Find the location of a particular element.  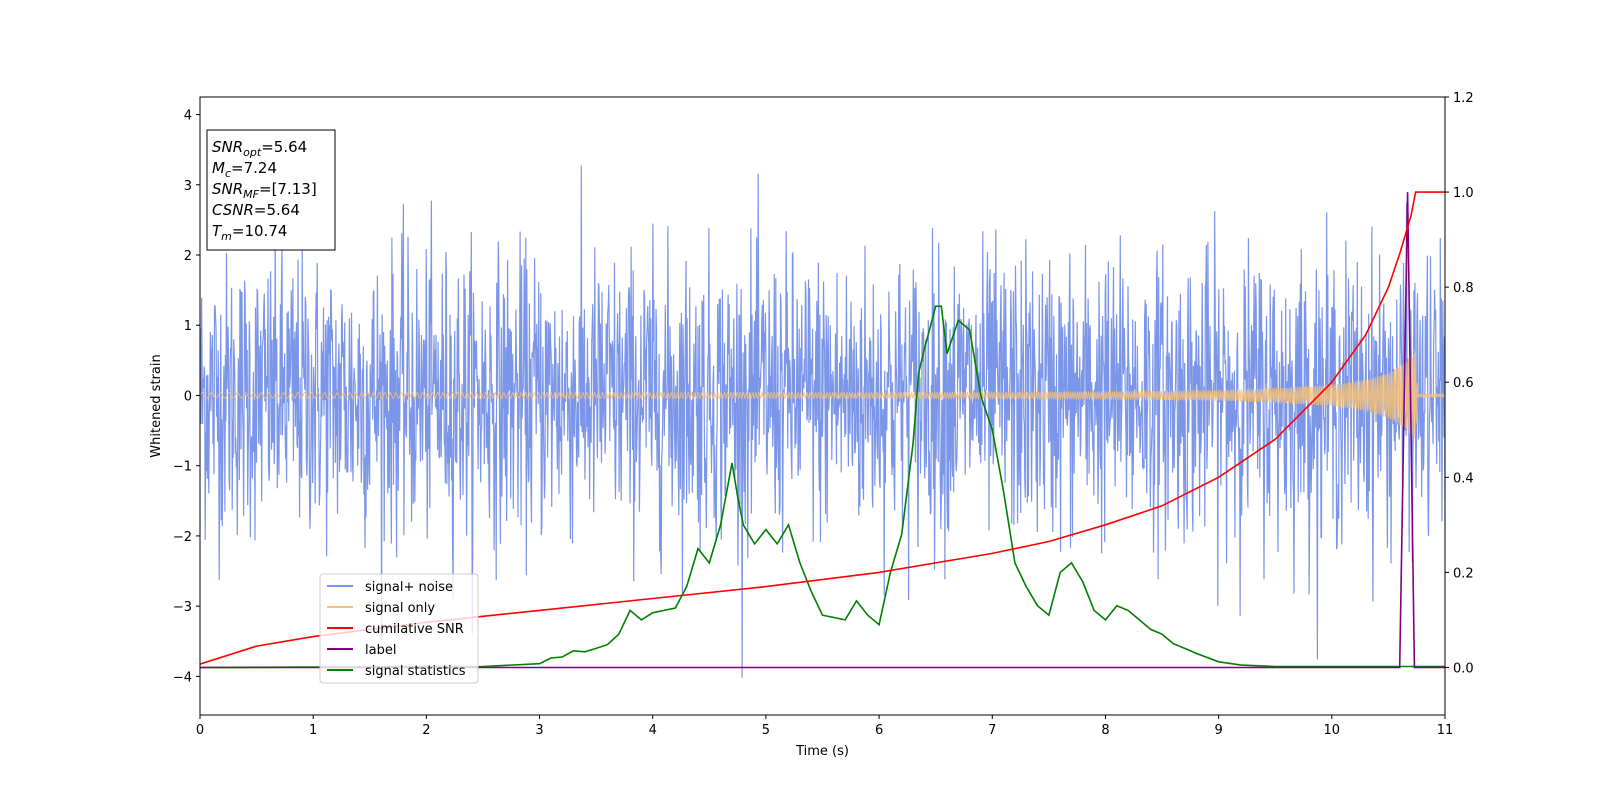

series-signal-only is located at coordinates (822, 395).